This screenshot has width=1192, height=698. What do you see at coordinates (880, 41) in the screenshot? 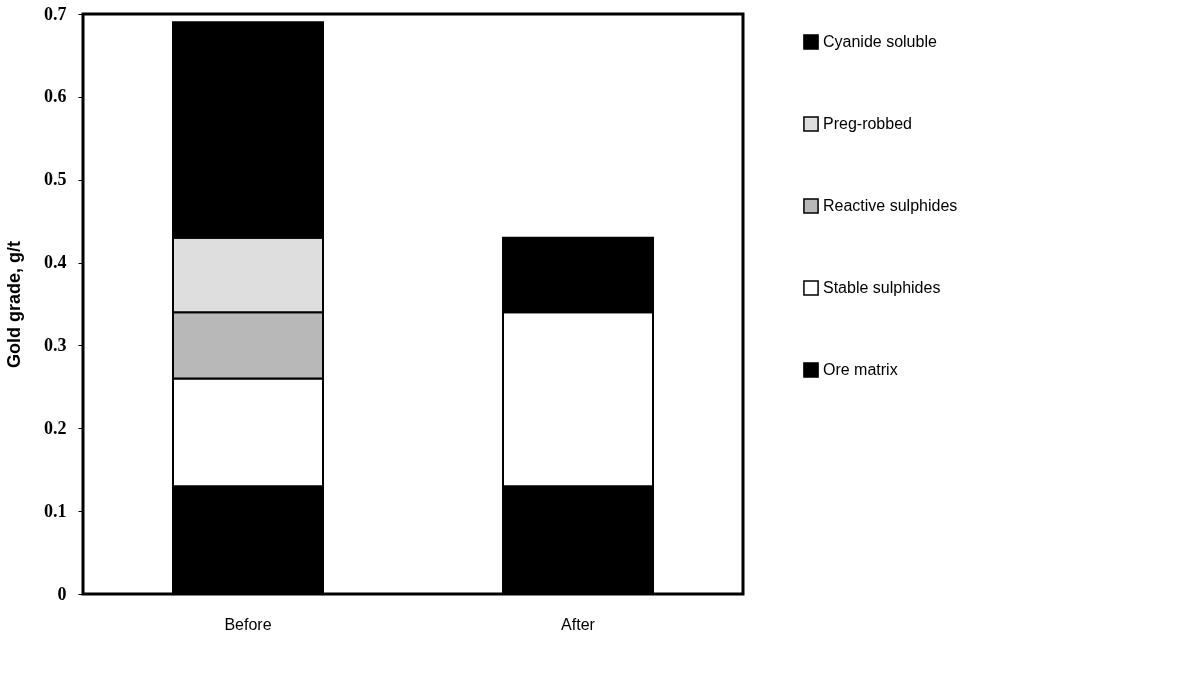
I see `legend-label: Cyanide soluble` at bounding box center [880, 41].